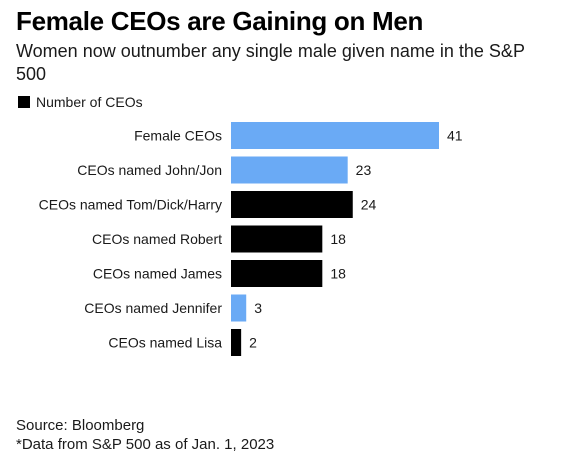 The width and height of the screenshot is (568, 466). What do you see at coordinates (178, 136) in the screenshot?
I see `category-label: Female CEOs` at bounding box center [178, 136].